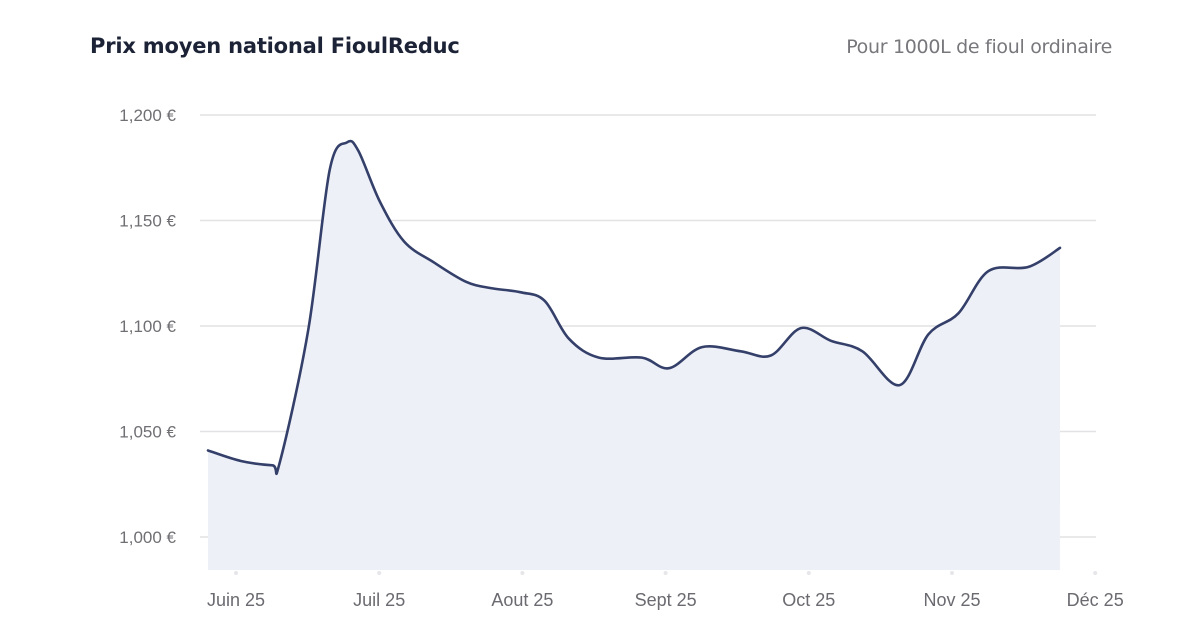 Image resolution: width=1200 pixels, height=627 pixels. I want to click on y-tick-label: 1,050 €, so click(147, 432).